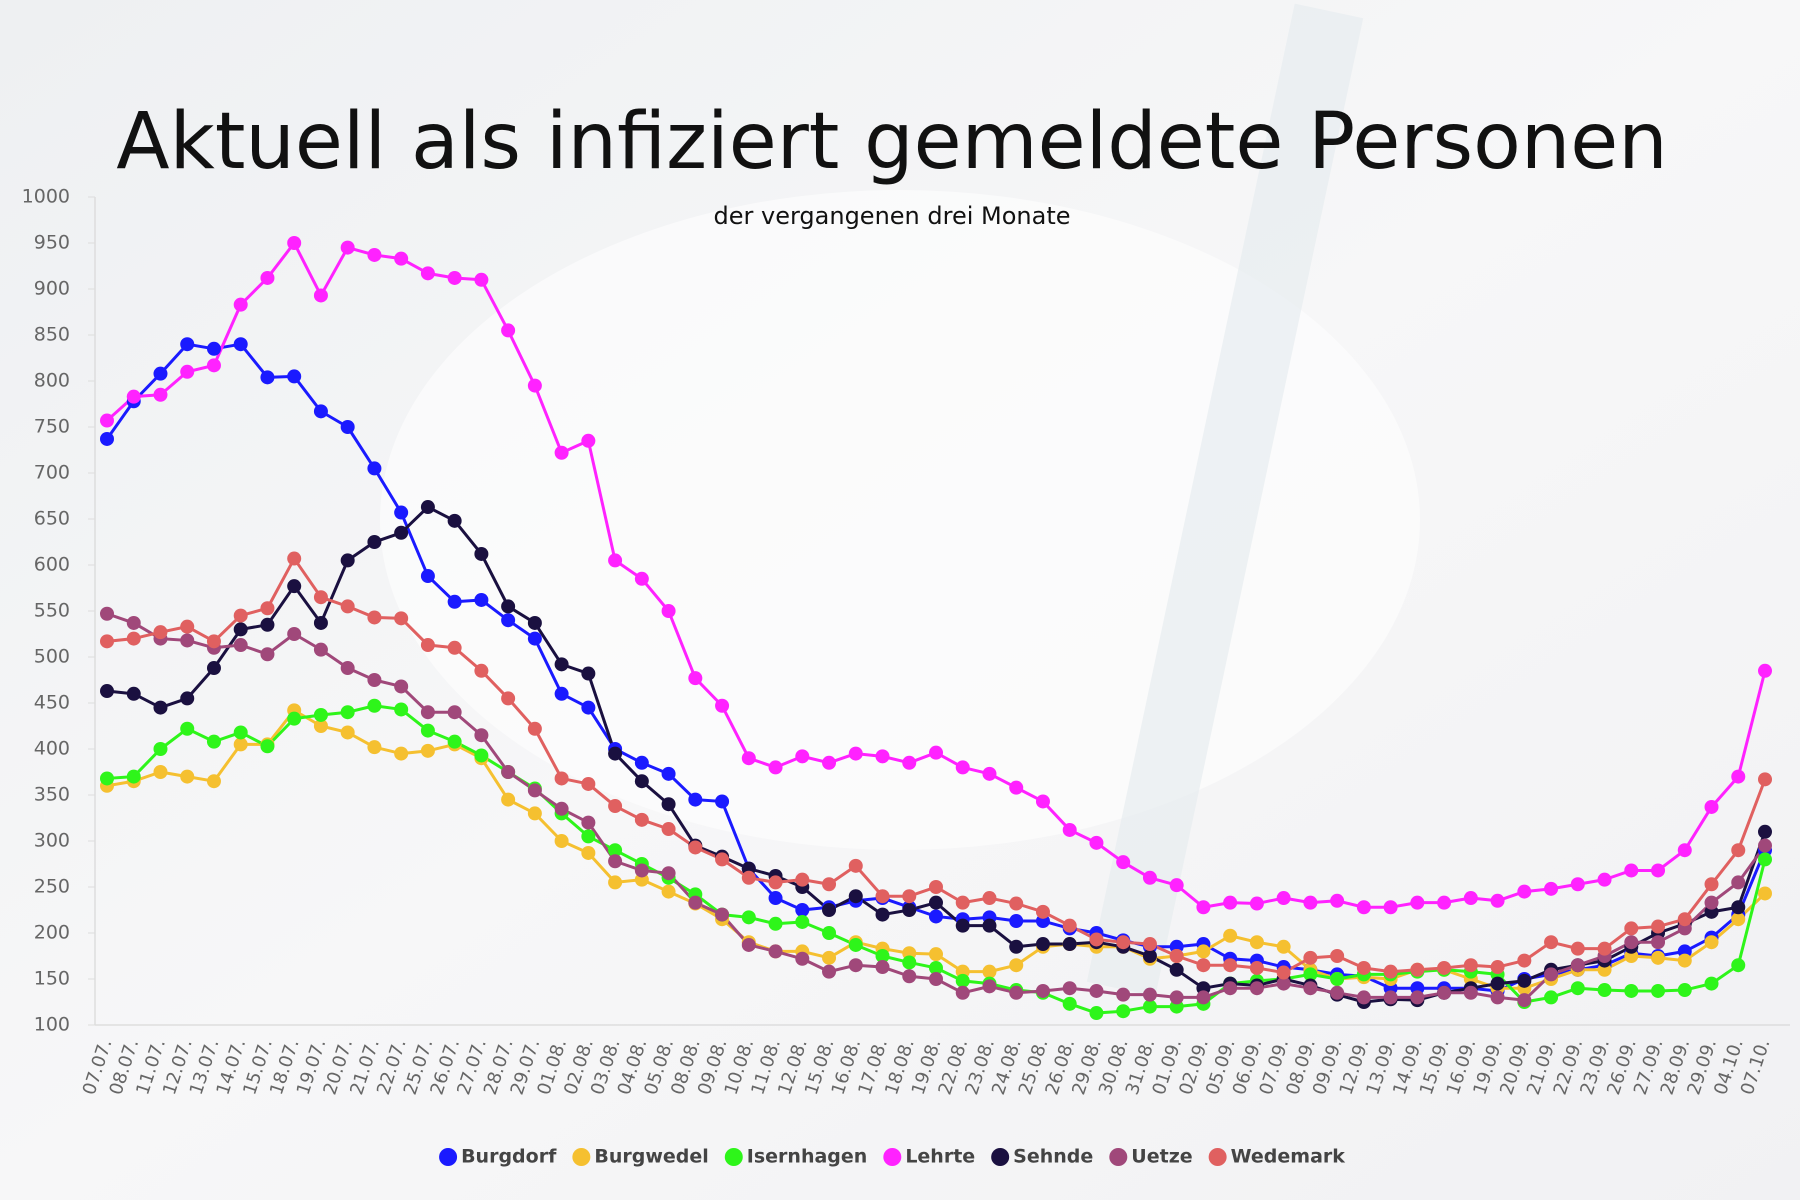 This screenshot has width=1800, height=1204. What do you see at coordinates (52, 519) in the screenshot?
I see `y-tick-label: 650` at bounding box center [52, 519].